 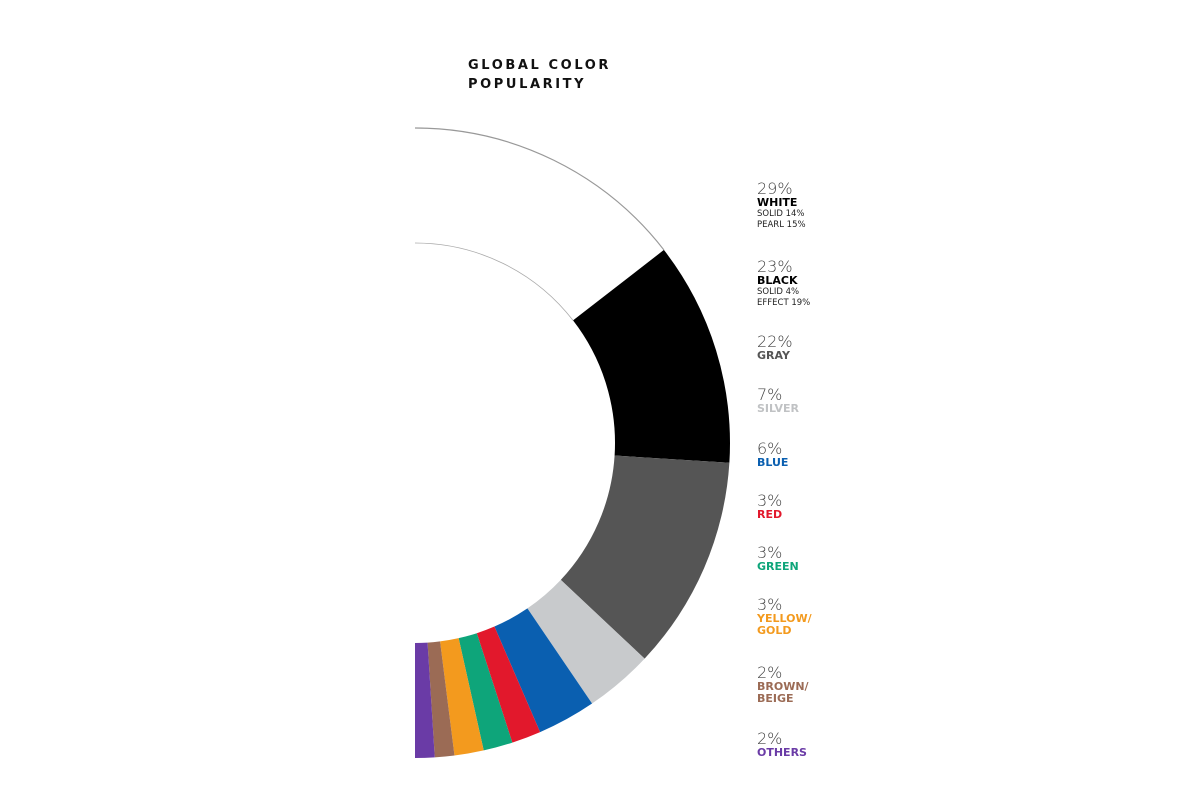 What do you see at coordinates (770, 514) in the screenshot?
I see `legend-label: RED` at bounding box center [770, 514].